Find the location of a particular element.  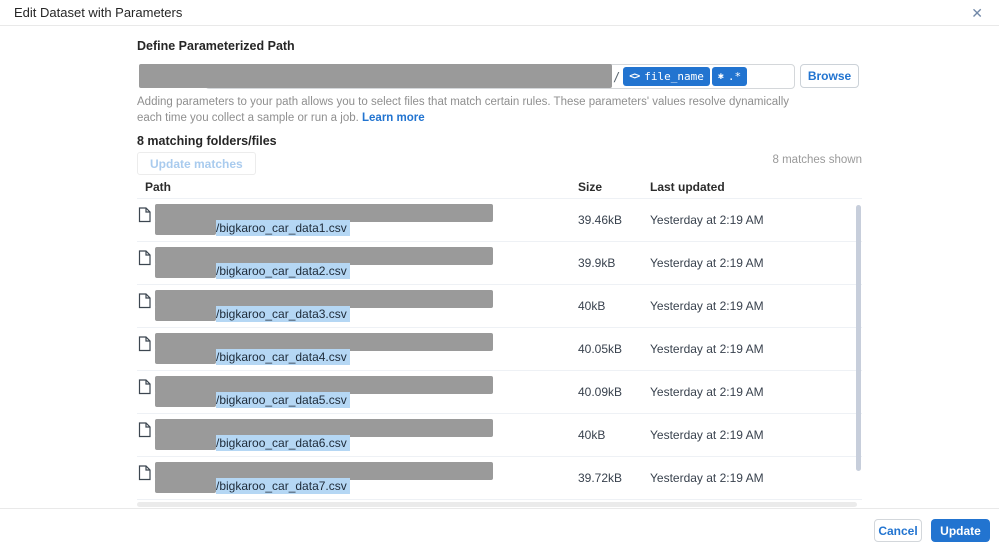

column-header-last-updated: Last updated is located at coordinates (687, 187).